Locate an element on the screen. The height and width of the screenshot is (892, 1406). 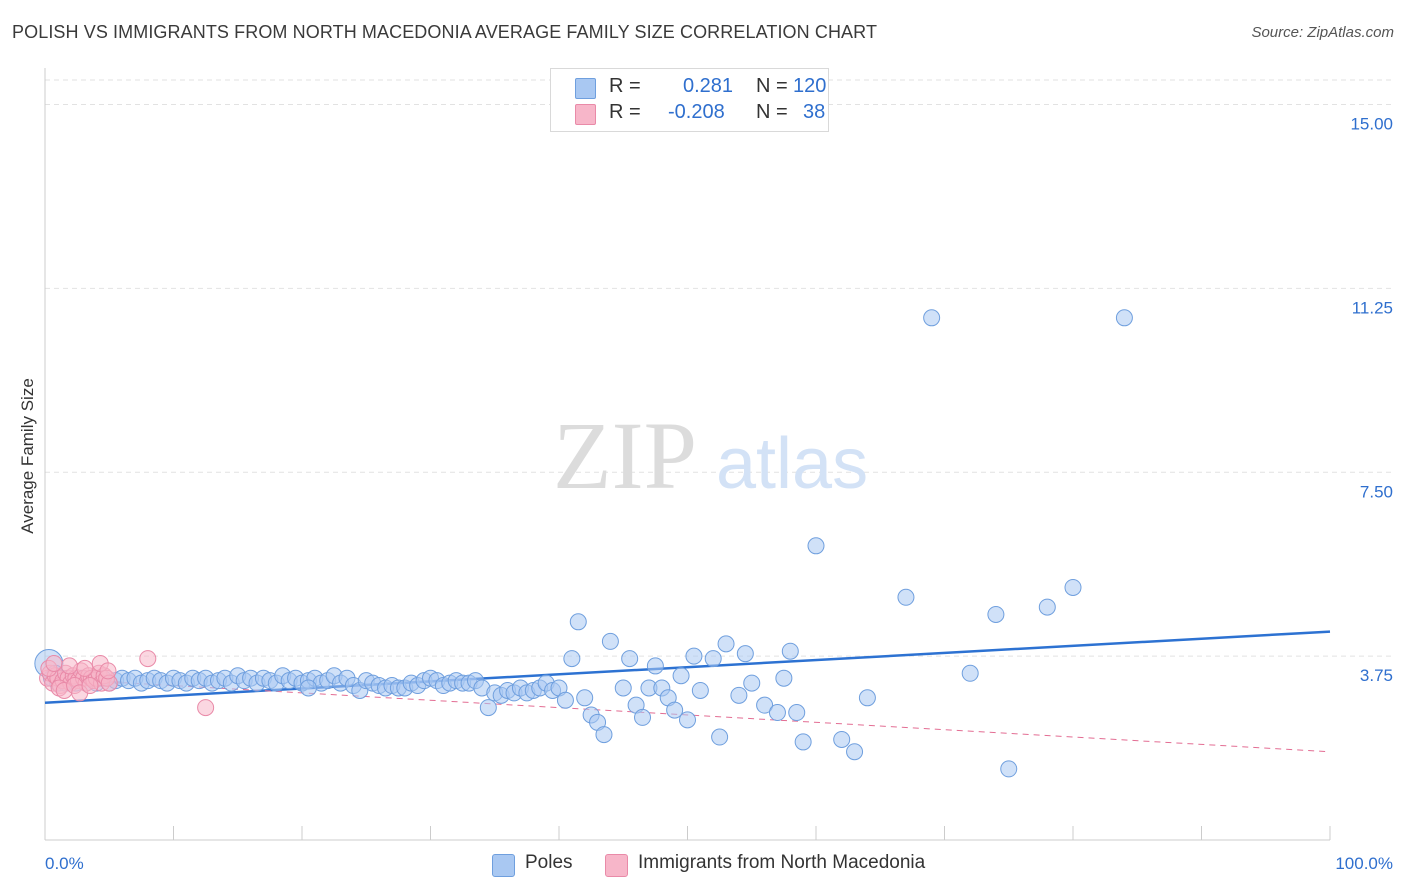
macedonia-trend-line-dashed is located at coordinates (726, 717).